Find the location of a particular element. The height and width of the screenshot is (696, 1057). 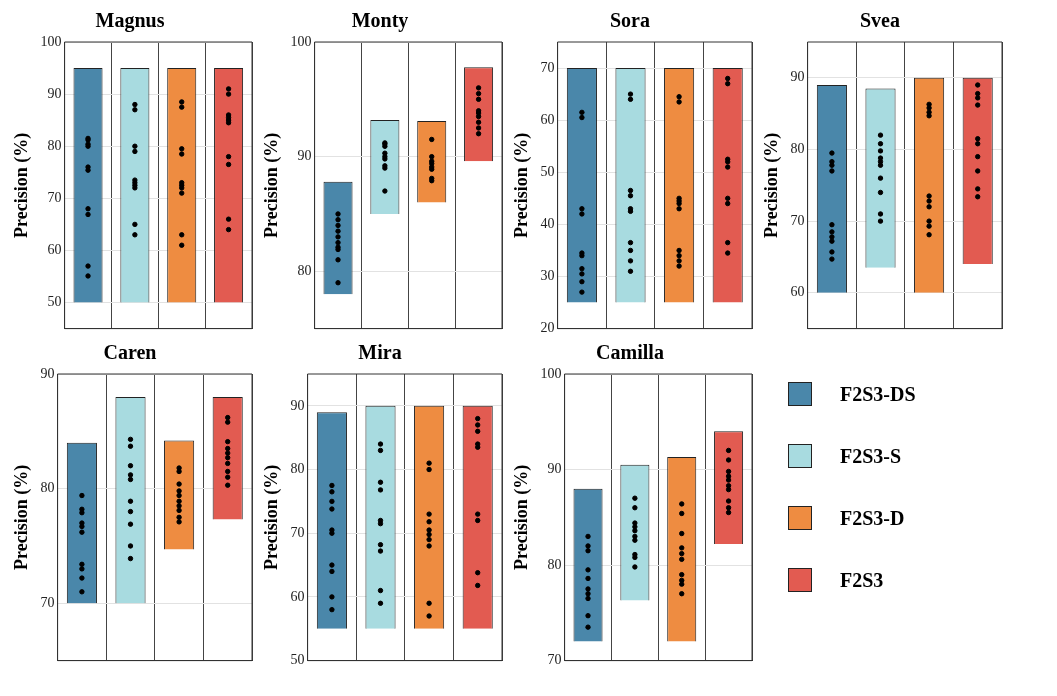

chart-title: Sora is located at coordinates (630, 20).